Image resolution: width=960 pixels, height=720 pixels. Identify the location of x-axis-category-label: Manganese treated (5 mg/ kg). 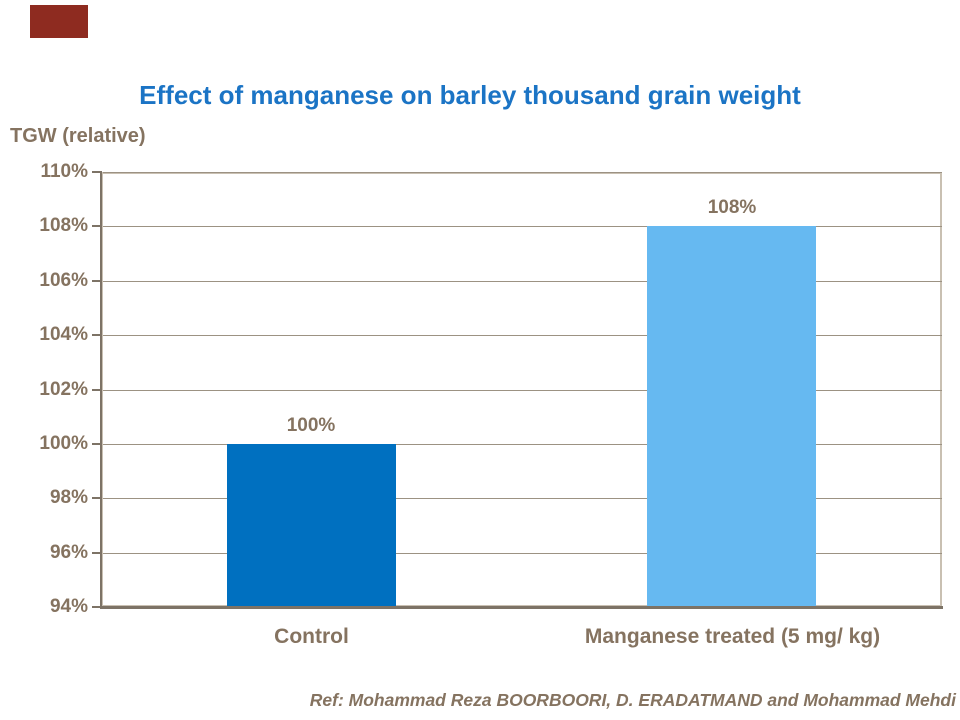
(732, 636).